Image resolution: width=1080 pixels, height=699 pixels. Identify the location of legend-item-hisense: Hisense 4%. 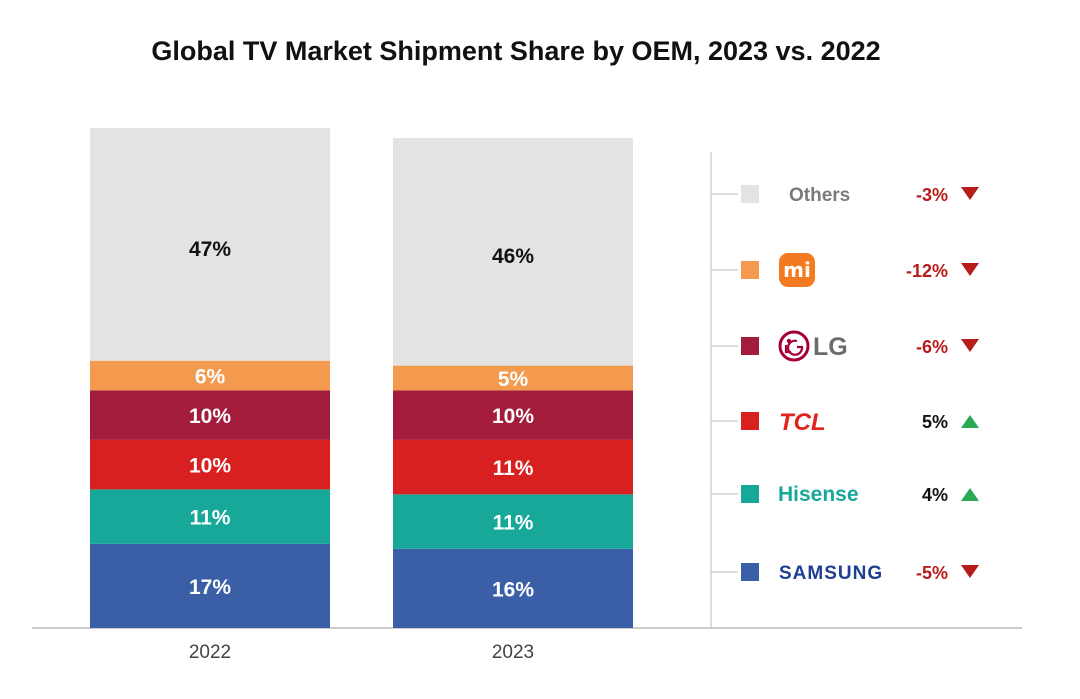
(845, 494).